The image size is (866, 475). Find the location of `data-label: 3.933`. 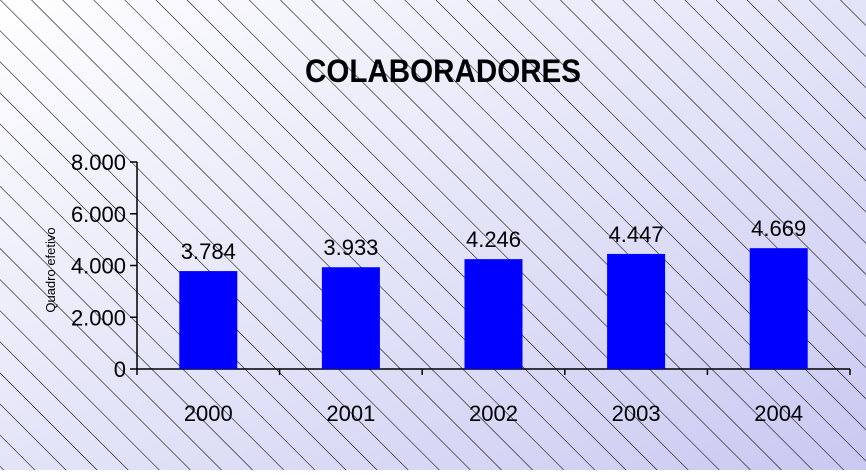

data-label: 3.933 is located at coordinates (350, 247).